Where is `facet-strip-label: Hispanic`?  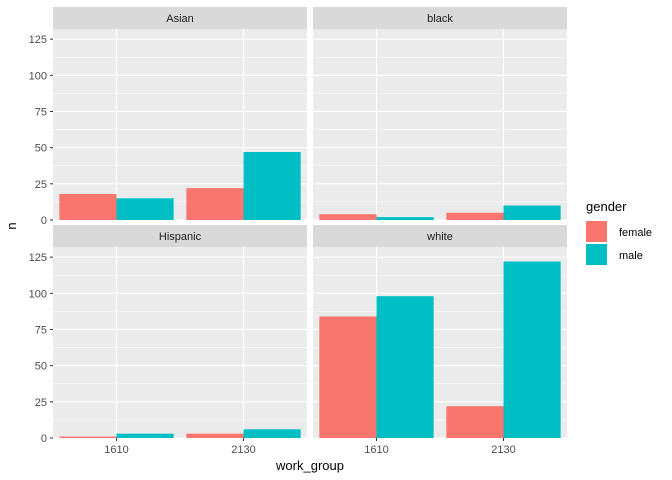
facet-strip-label: Hispanic is located at coordinates (180, 237).